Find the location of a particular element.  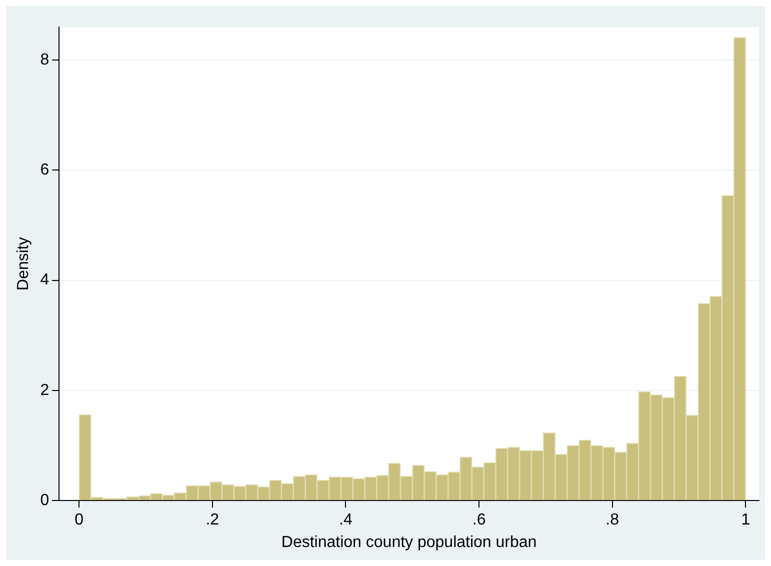

x-axis-title: Destination county population urban is located at coordinates (409, 542).